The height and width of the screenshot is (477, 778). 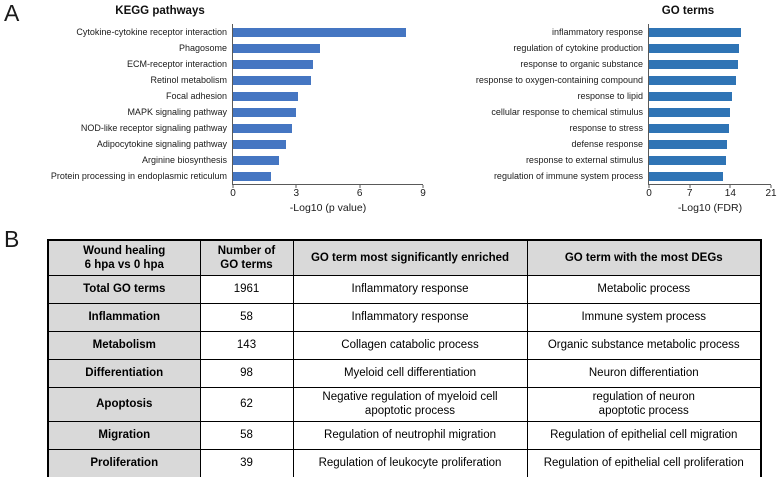 What do you see at coordinates (410, 462) in the screenshot?
I see `table-cell: Regulation of leukocyte proliferation` at bounding box center [410, 462].